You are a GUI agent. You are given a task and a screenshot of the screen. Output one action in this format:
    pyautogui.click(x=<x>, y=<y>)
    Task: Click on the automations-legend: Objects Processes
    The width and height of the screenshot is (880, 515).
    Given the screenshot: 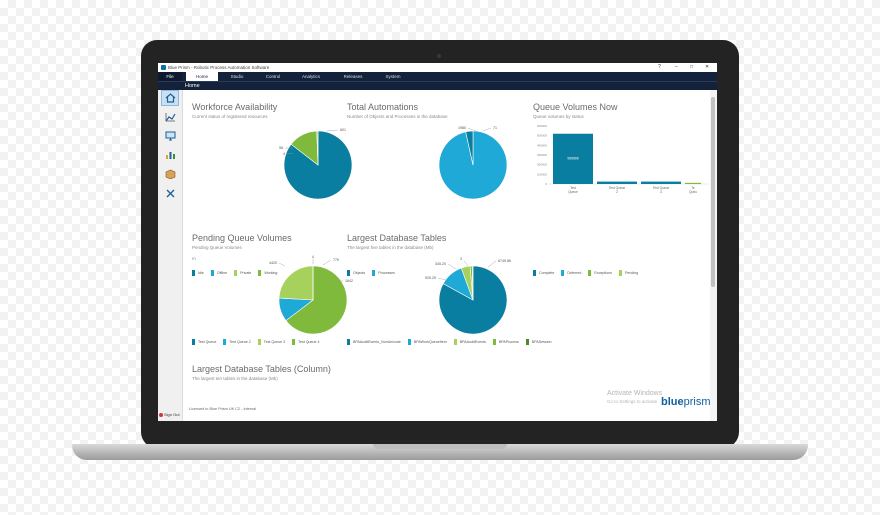 What is the action you would take?
    pyautogui.click(x=371, y=273)
    